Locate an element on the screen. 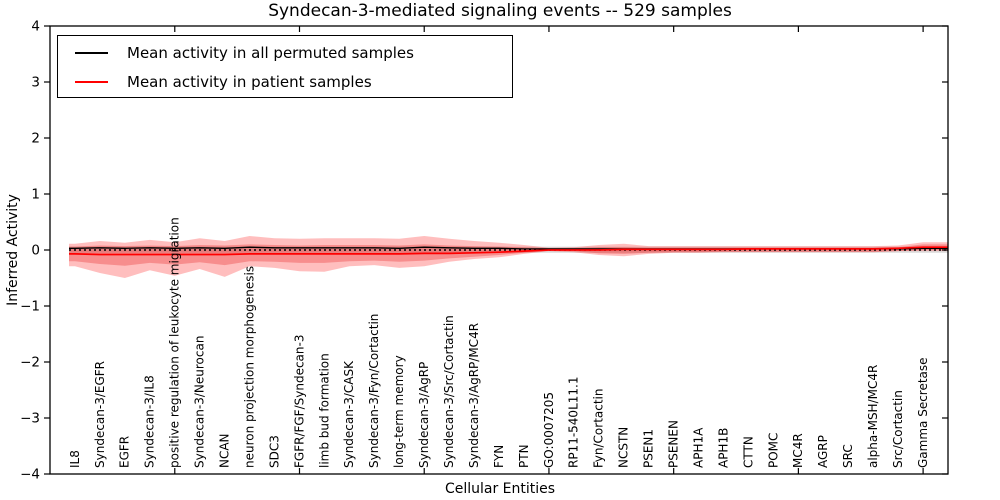 The width and height of the screenshot is (1000, 500). patient-line-swatch is located at coordinates (91, 81).